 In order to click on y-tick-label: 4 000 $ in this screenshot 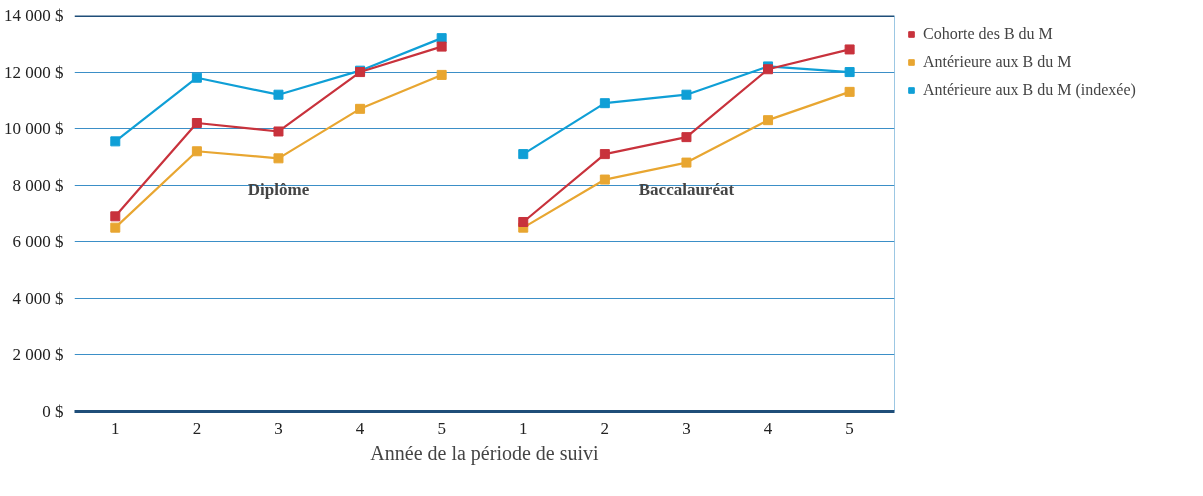, I will do `click(38, 298)`.